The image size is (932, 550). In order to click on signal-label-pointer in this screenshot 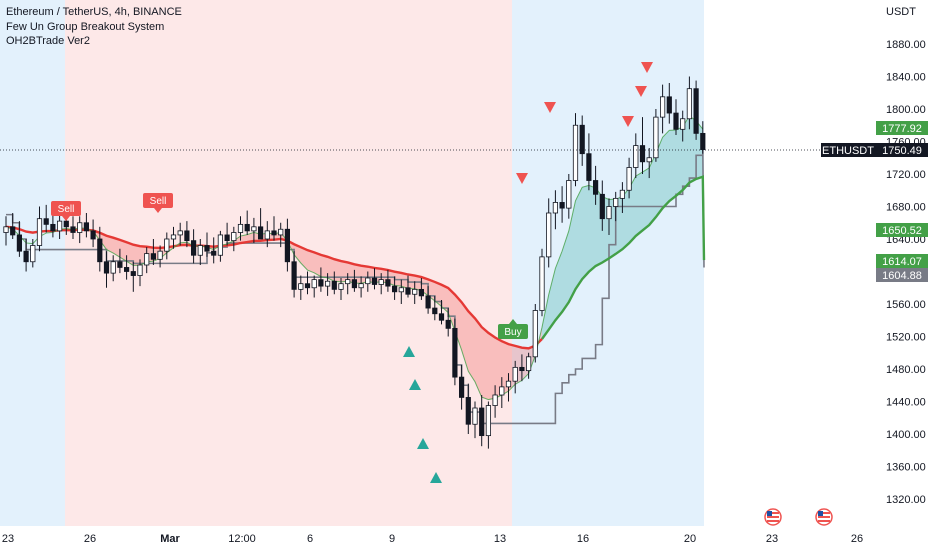, I will do `click(513, 321)`.